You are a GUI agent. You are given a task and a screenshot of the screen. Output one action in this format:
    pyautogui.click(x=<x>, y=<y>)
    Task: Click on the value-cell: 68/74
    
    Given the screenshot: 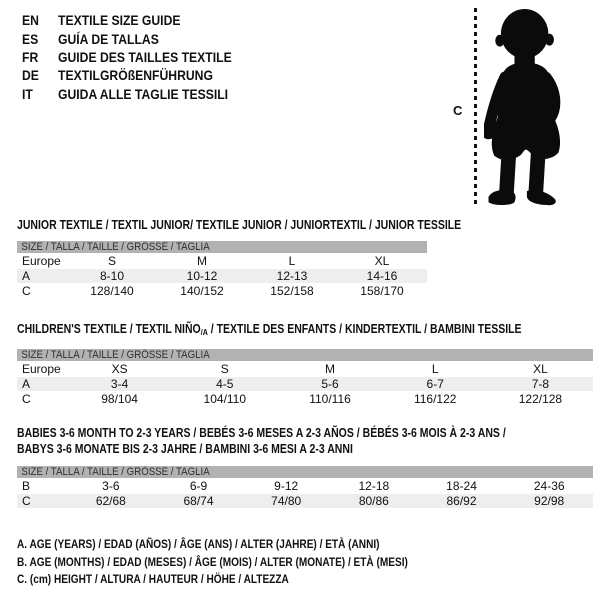 What is the action you would take?
    pyautogui.click(x=198, y=501)
    